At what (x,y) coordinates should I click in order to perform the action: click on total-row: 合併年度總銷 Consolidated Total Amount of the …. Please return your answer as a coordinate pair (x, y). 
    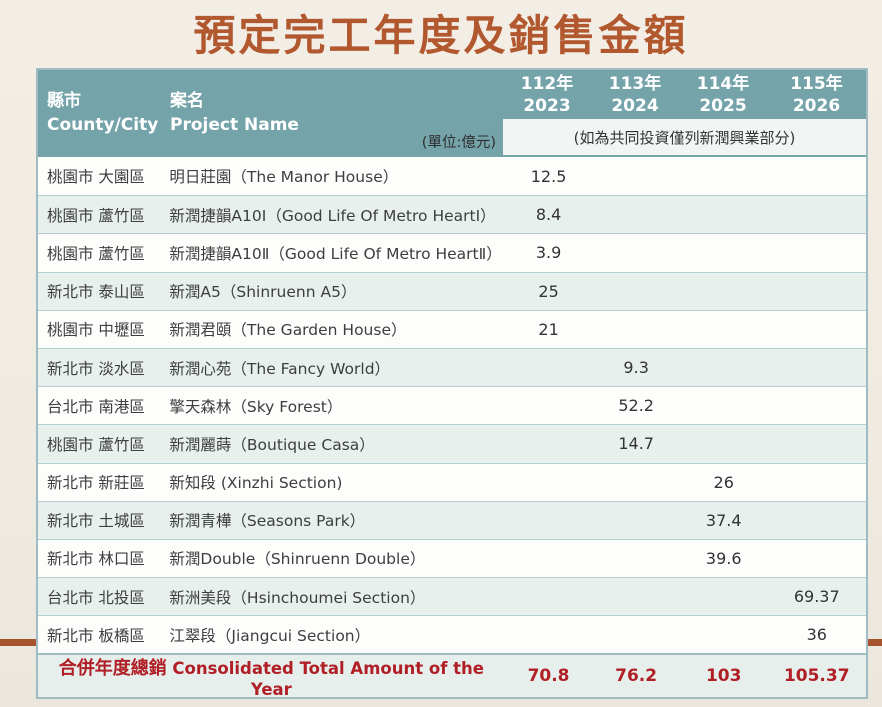
    Looking at the image, I should click on (452, 676).